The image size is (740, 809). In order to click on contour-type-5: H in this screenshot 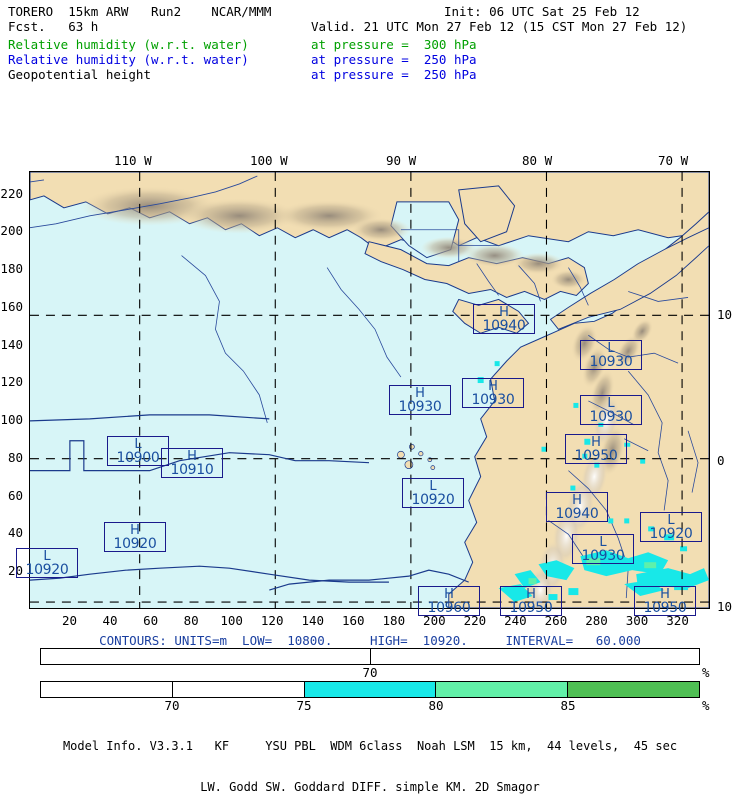, I will do `click(493, 386)`.